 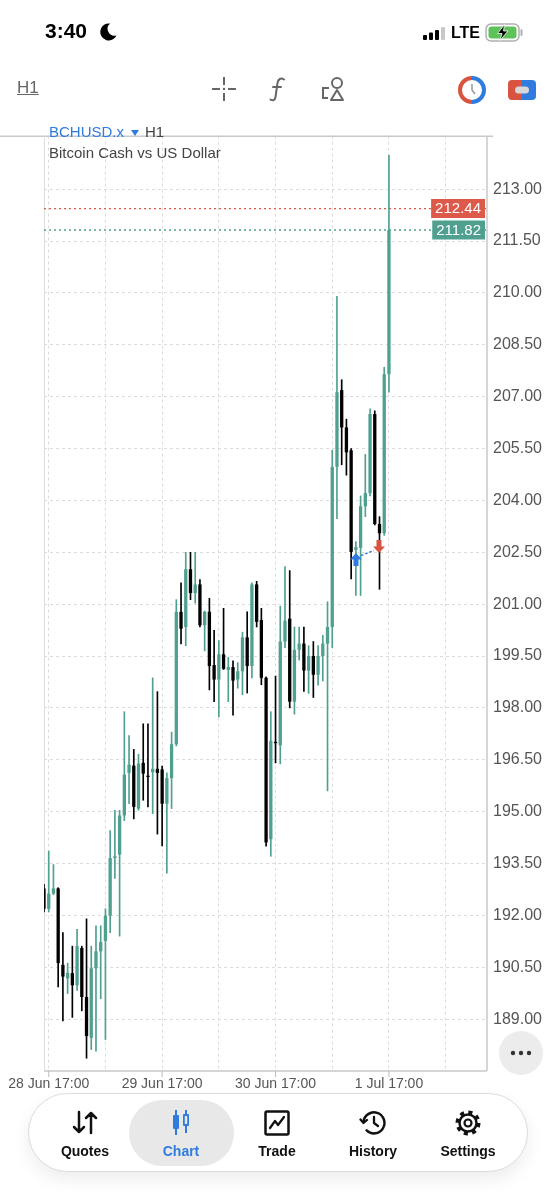 I want to click on y-tick-label: 198.00, so click(x=518, y=707).